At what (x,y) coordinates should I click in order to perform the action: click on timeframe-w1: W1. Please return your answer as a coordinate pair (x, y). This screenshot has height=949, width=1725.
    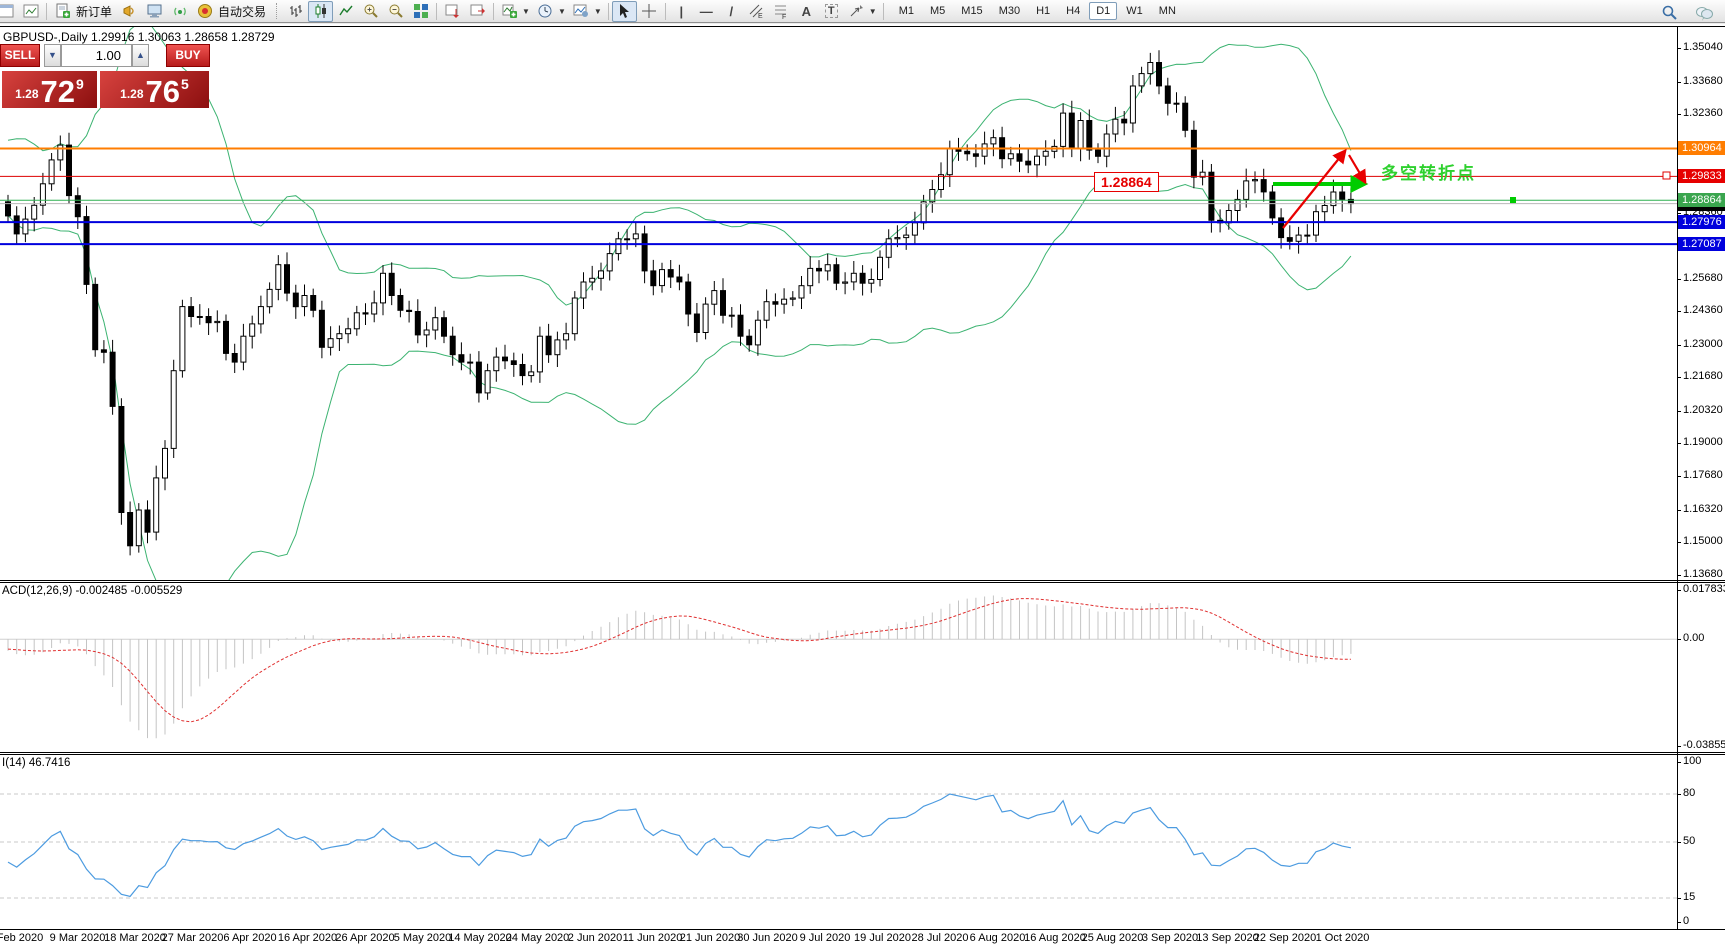
    Looking at the image, I should click on (1134, 11).